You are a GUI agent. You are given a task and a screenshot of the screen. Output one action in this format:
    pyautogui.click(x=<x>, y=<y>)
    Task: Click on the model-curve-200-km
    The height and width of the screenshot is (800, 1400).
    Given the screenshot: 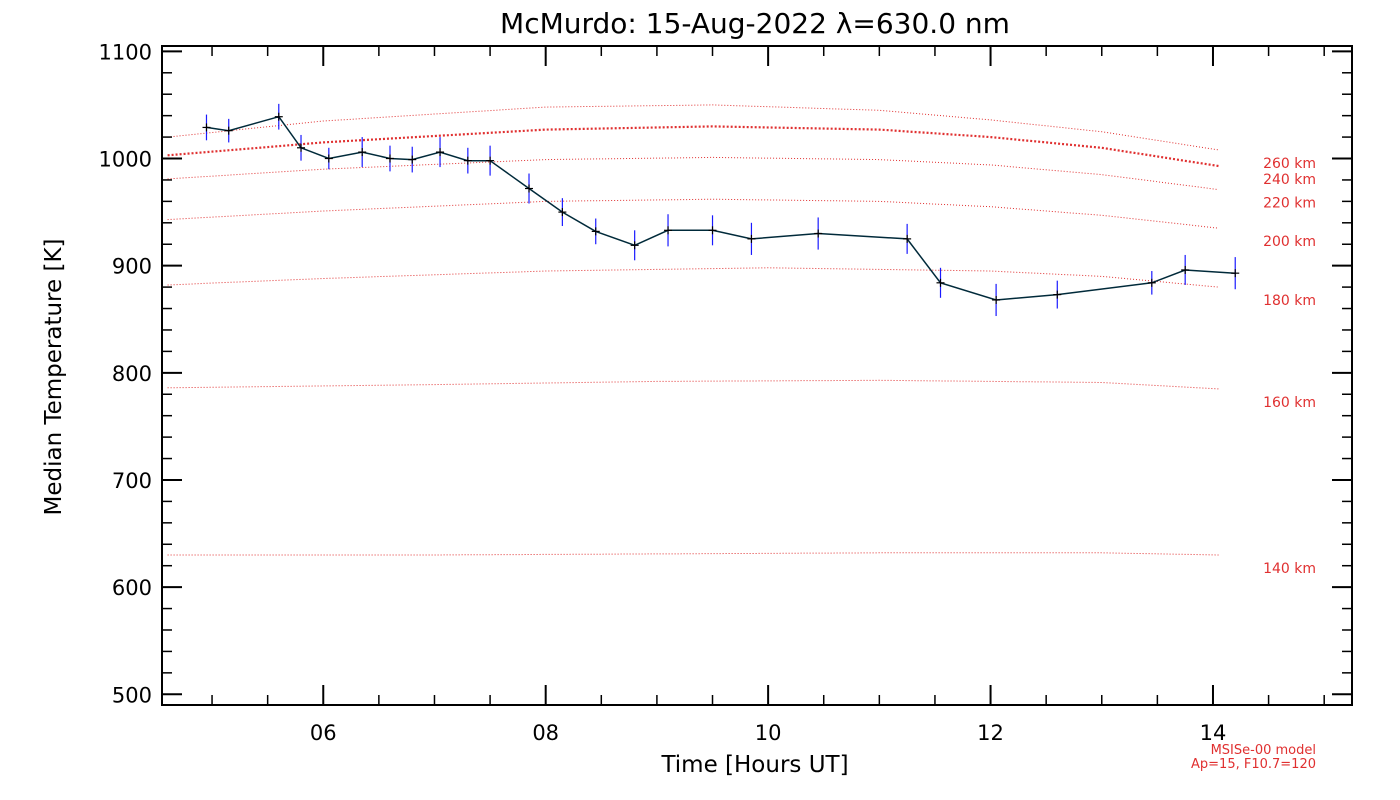 What is the action you would take?
    pyautogui.click(x=693, y=213)
    